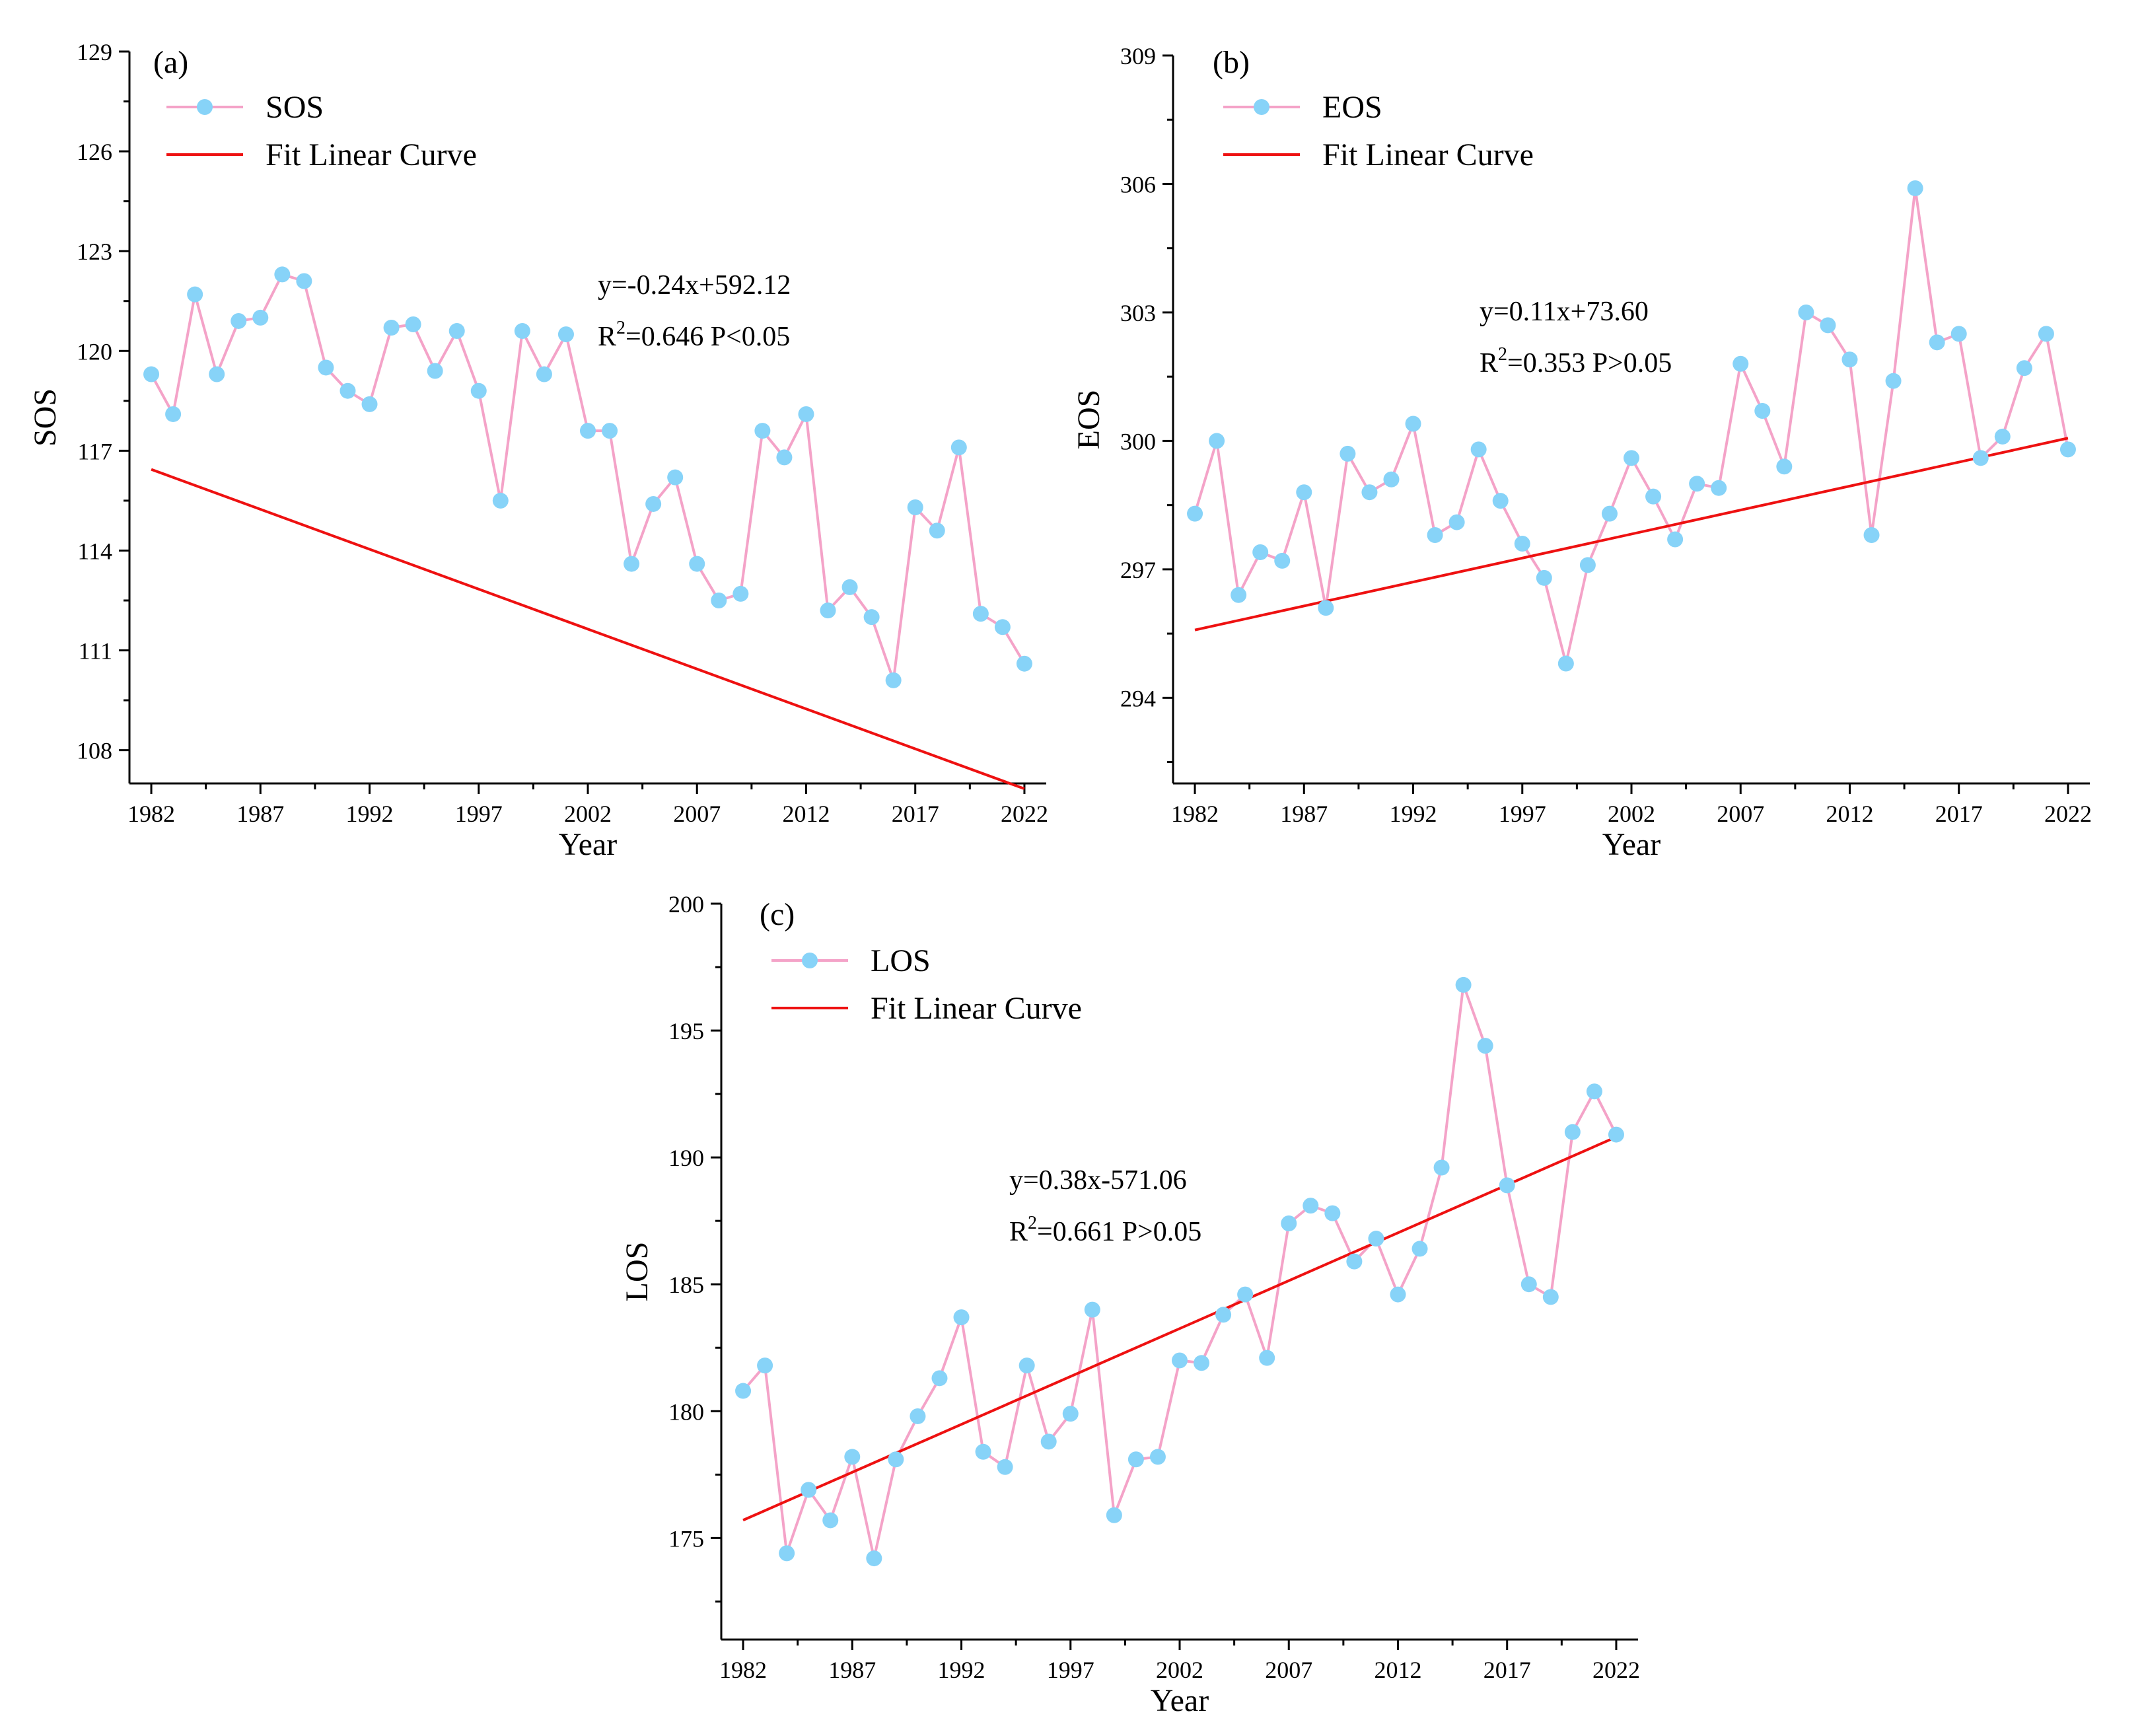 This screenshot has height=1736, width=2144. I want to click on x-tick-label: 2002, so click(1179, 1670).